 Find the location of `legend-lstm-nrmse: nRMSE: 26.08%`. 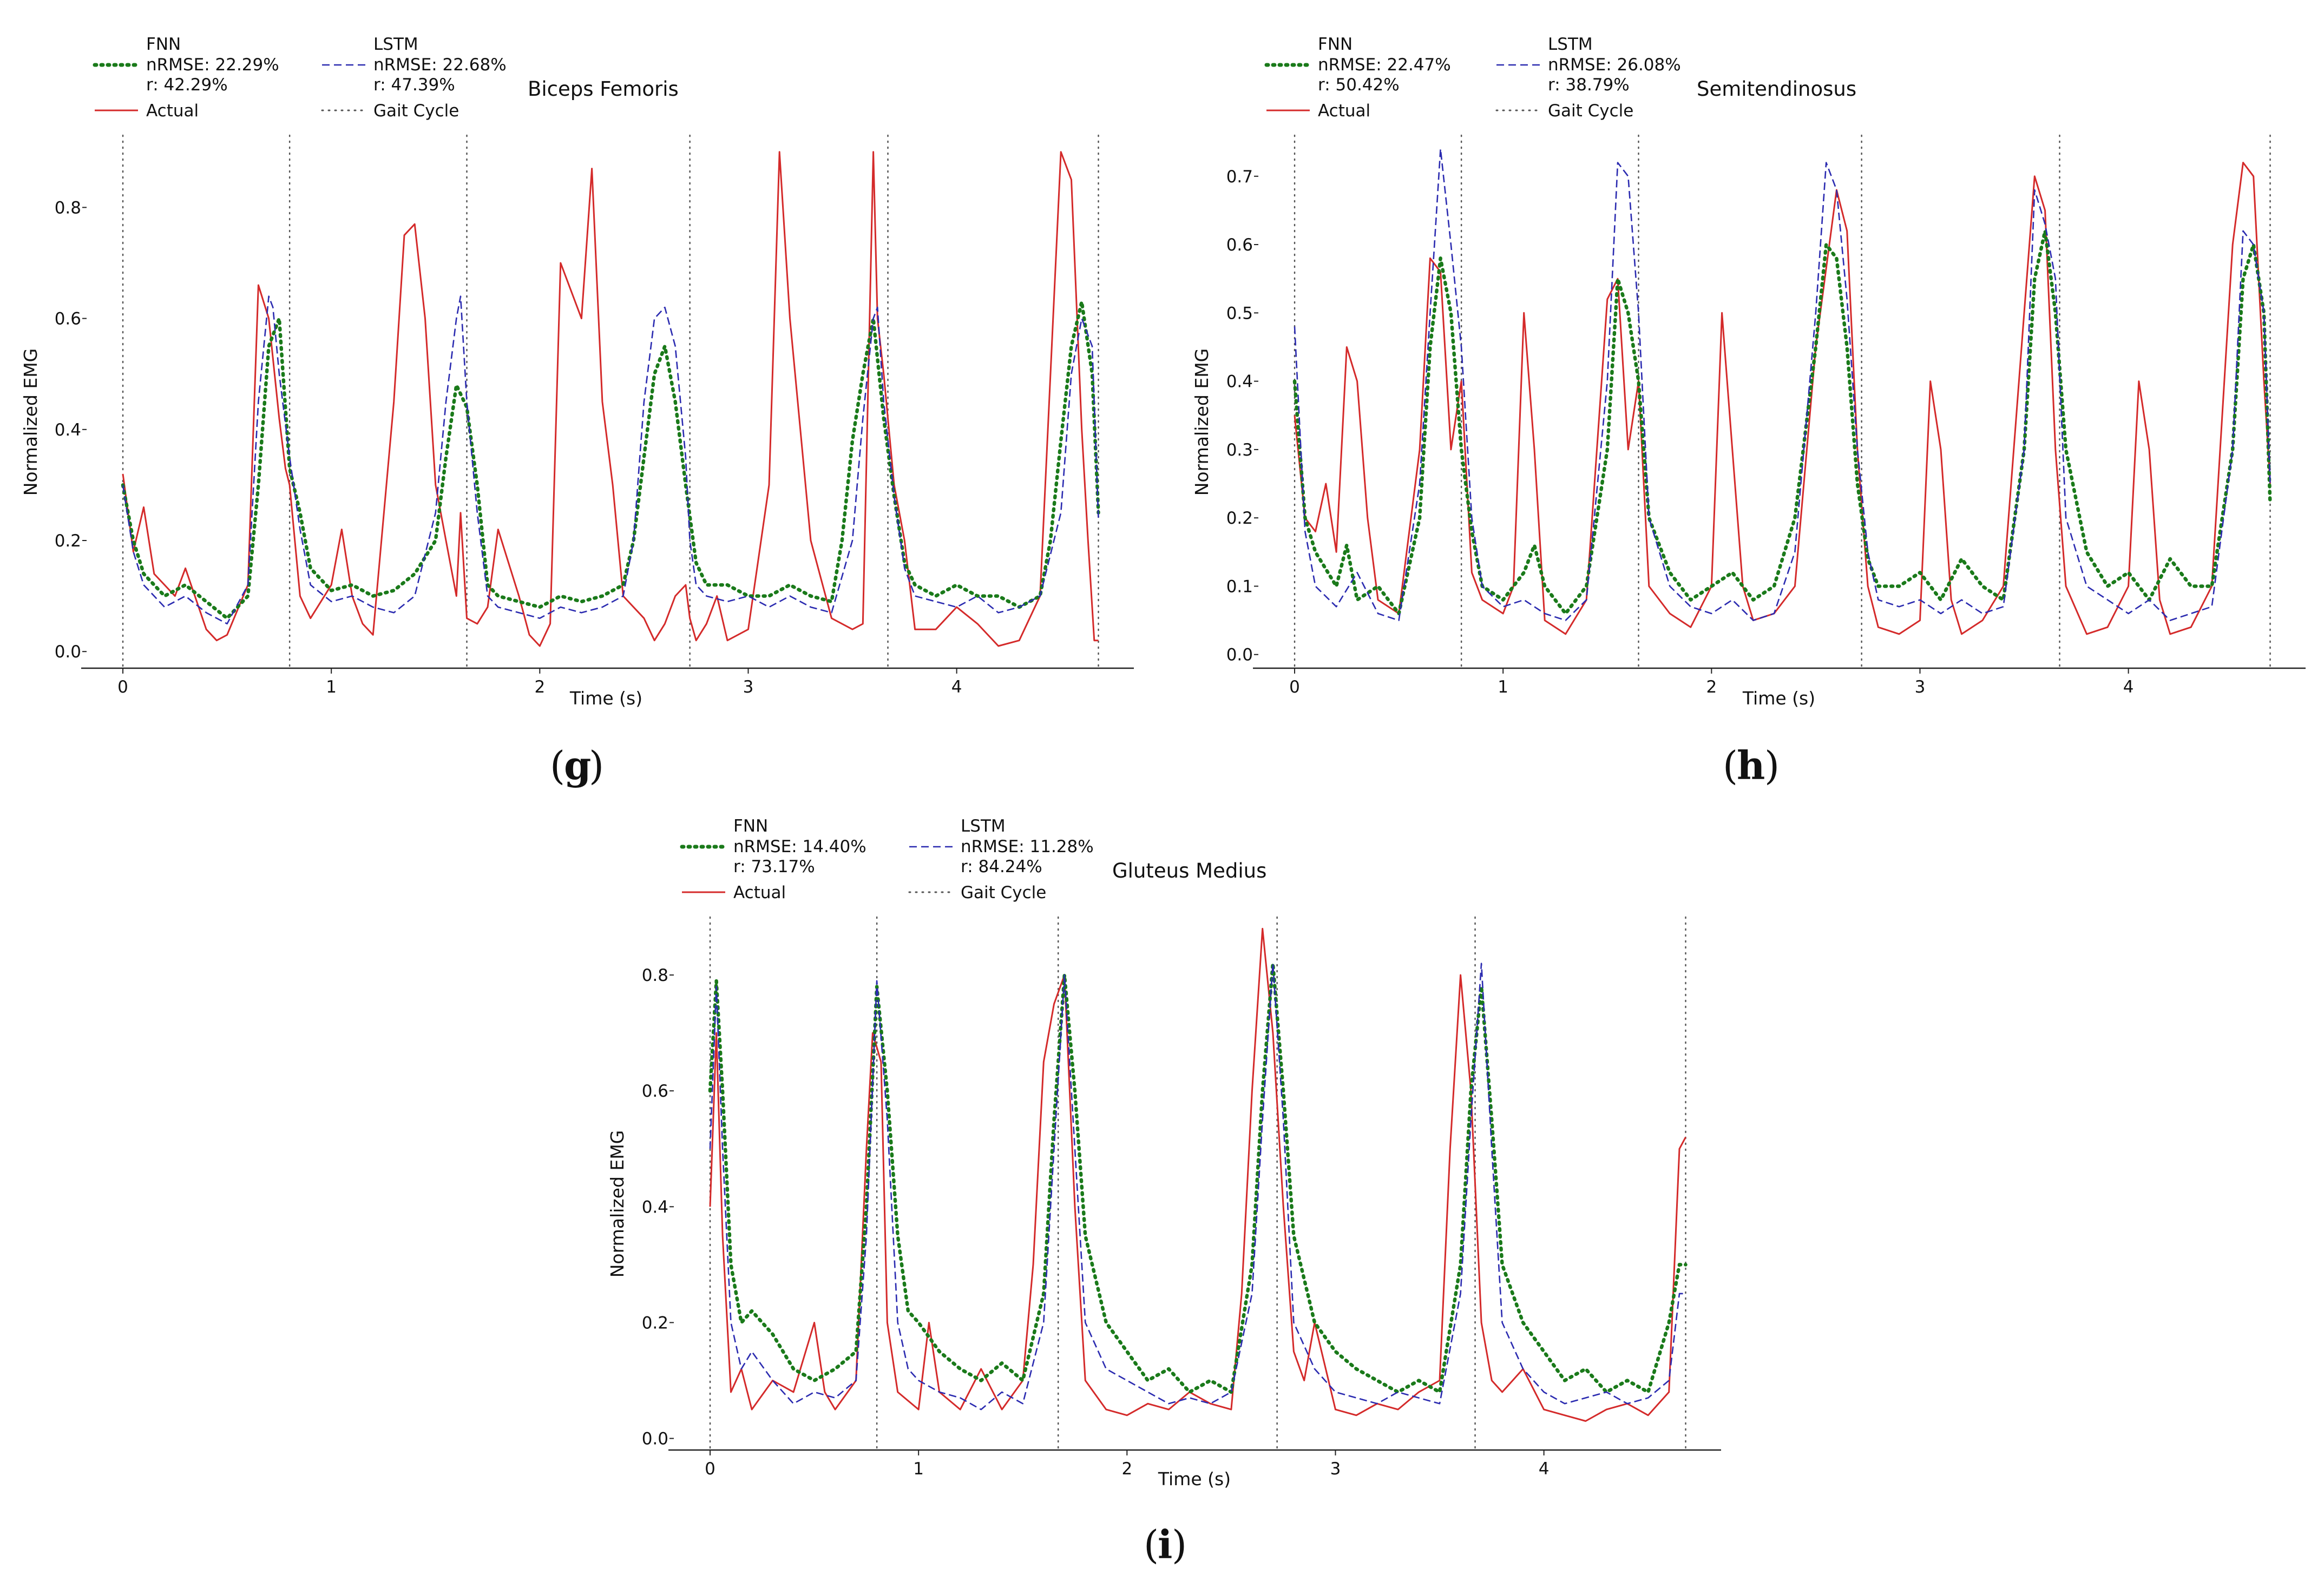

legend-lstm-nrmse: nRMSE: 26.08% is located at coordinates (1615, 65).